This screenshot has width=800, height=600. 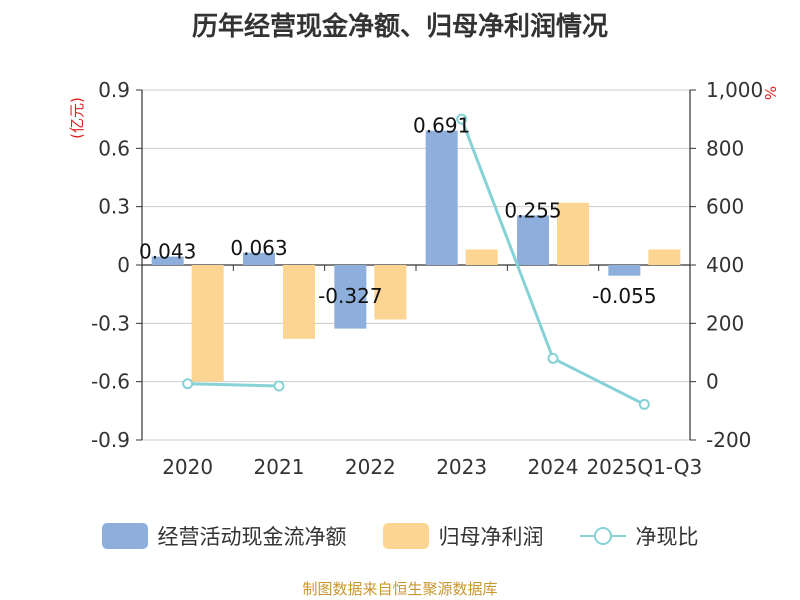 I want to click on right-tick-label: 400, so click(x=725, y=265).